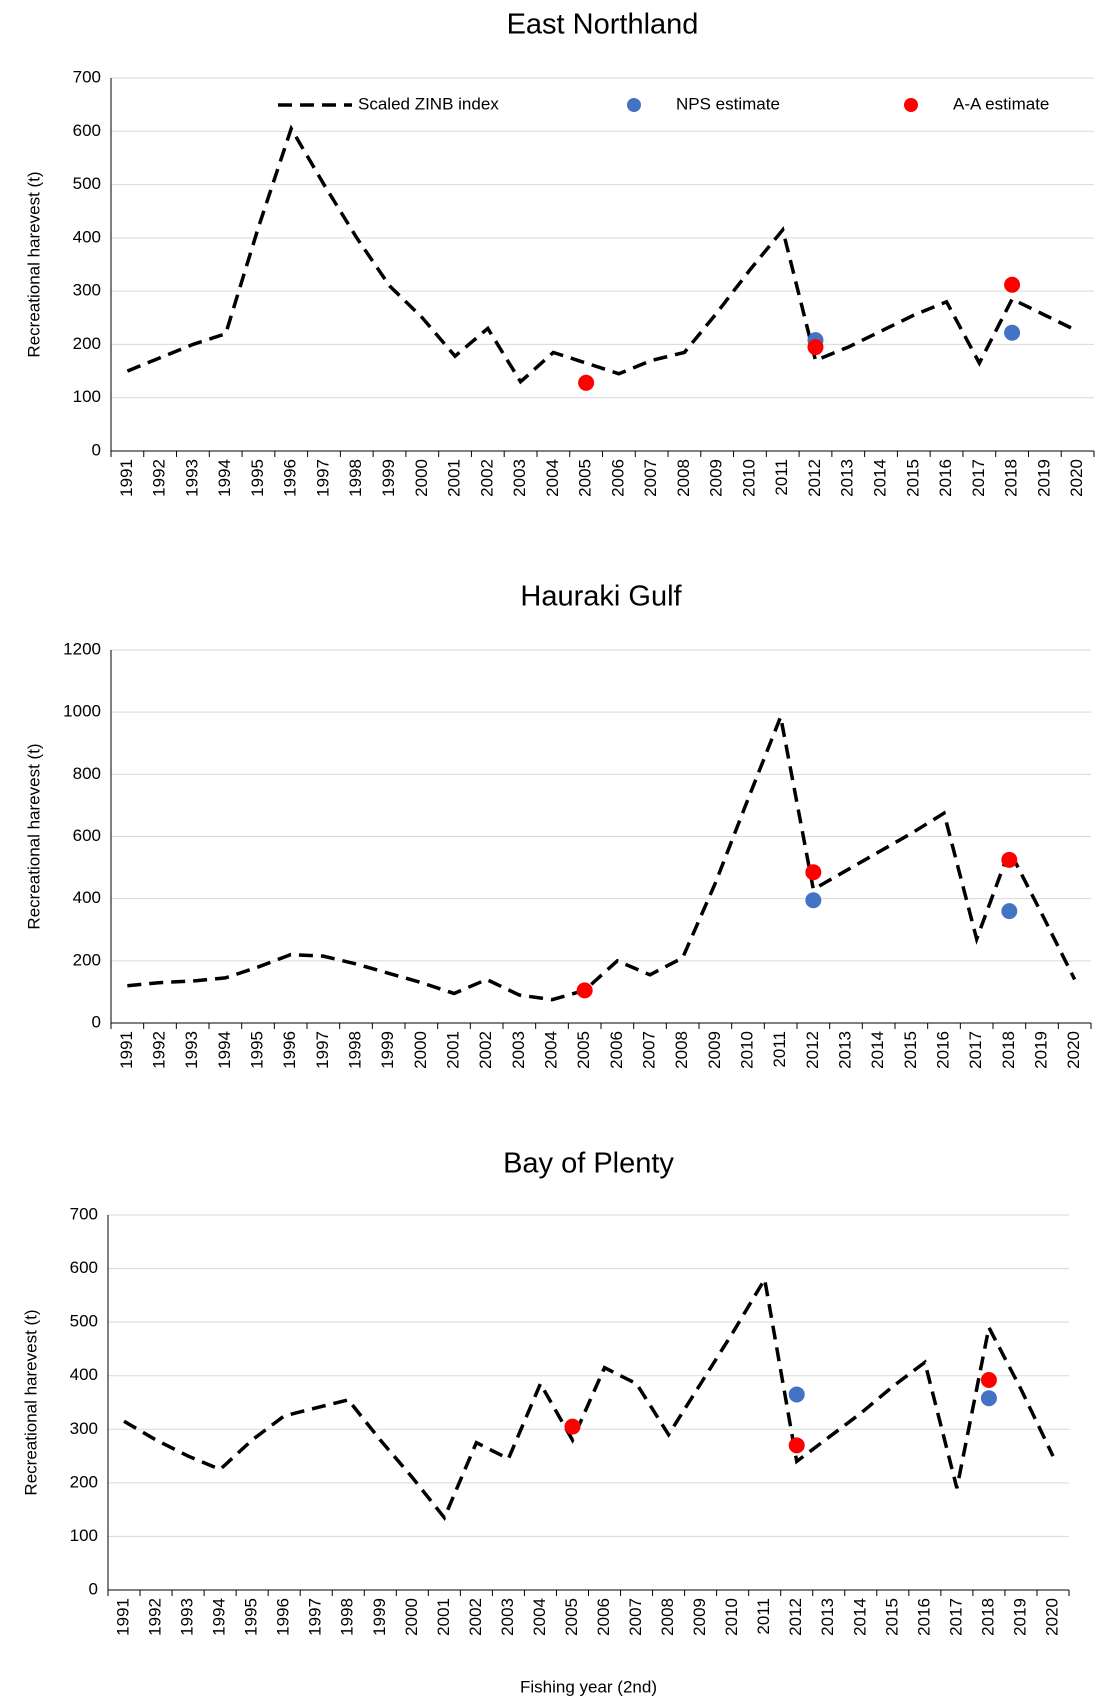 This screenshot has width=1104, height=1704. Describe the element at coordinates (588, 1686) in the screenshot. I see `x-axis-label: Fishing year (2nd)` at that location.